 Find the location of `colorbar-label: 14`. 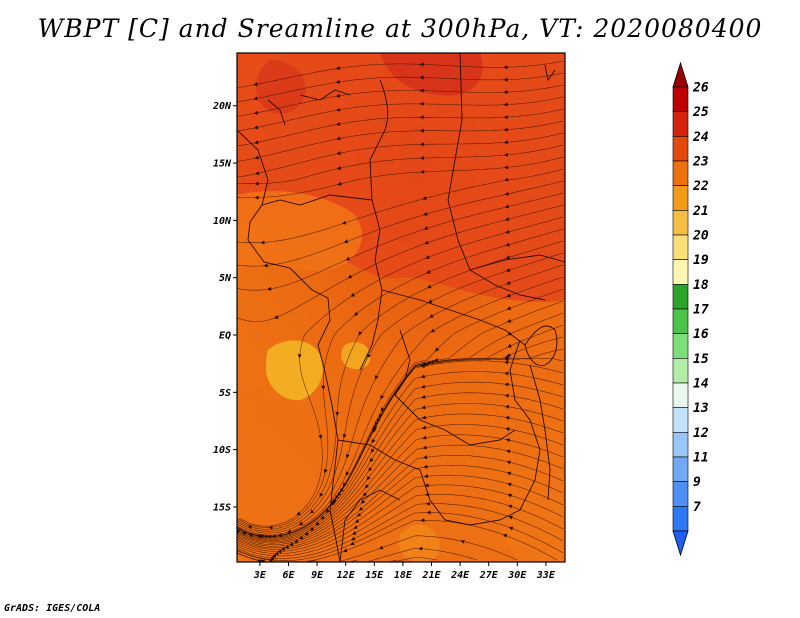

colorbar-label: 14 is located at coordinates (701, 384).